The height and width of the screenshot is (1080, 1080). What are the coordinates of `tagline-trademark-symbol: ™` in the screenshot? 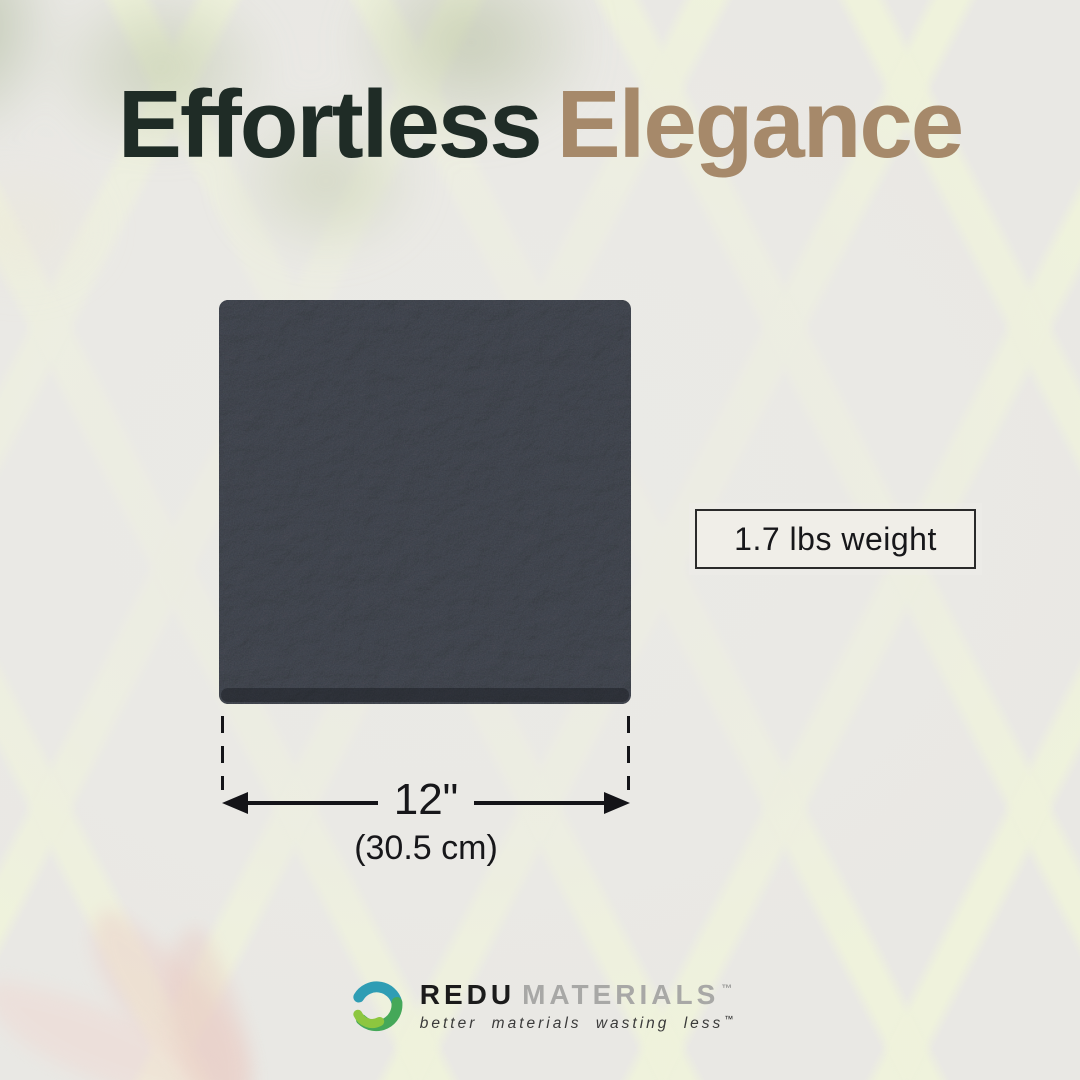 It's located at (729, 1019).